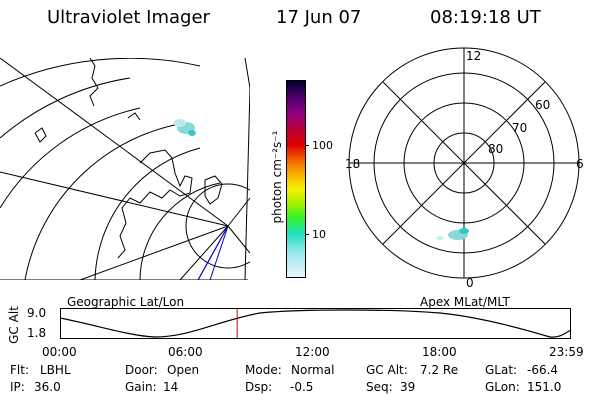 This screenshot has height=400, width=600. What do you see at coordinates (439, 352) in the screenshot?
I see `x-tick-1800: 18:00` at bounding box center [439, 352].